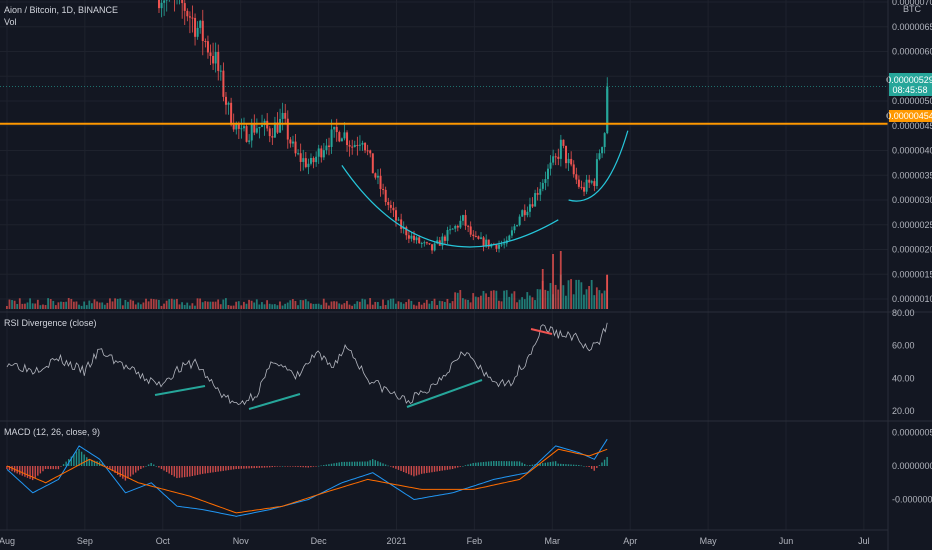 The image size is (932, 550). Describe the element at coordinates (50, 323) in the screenshot. I see `rsi-title: RSI Divergence (close)` at that location.